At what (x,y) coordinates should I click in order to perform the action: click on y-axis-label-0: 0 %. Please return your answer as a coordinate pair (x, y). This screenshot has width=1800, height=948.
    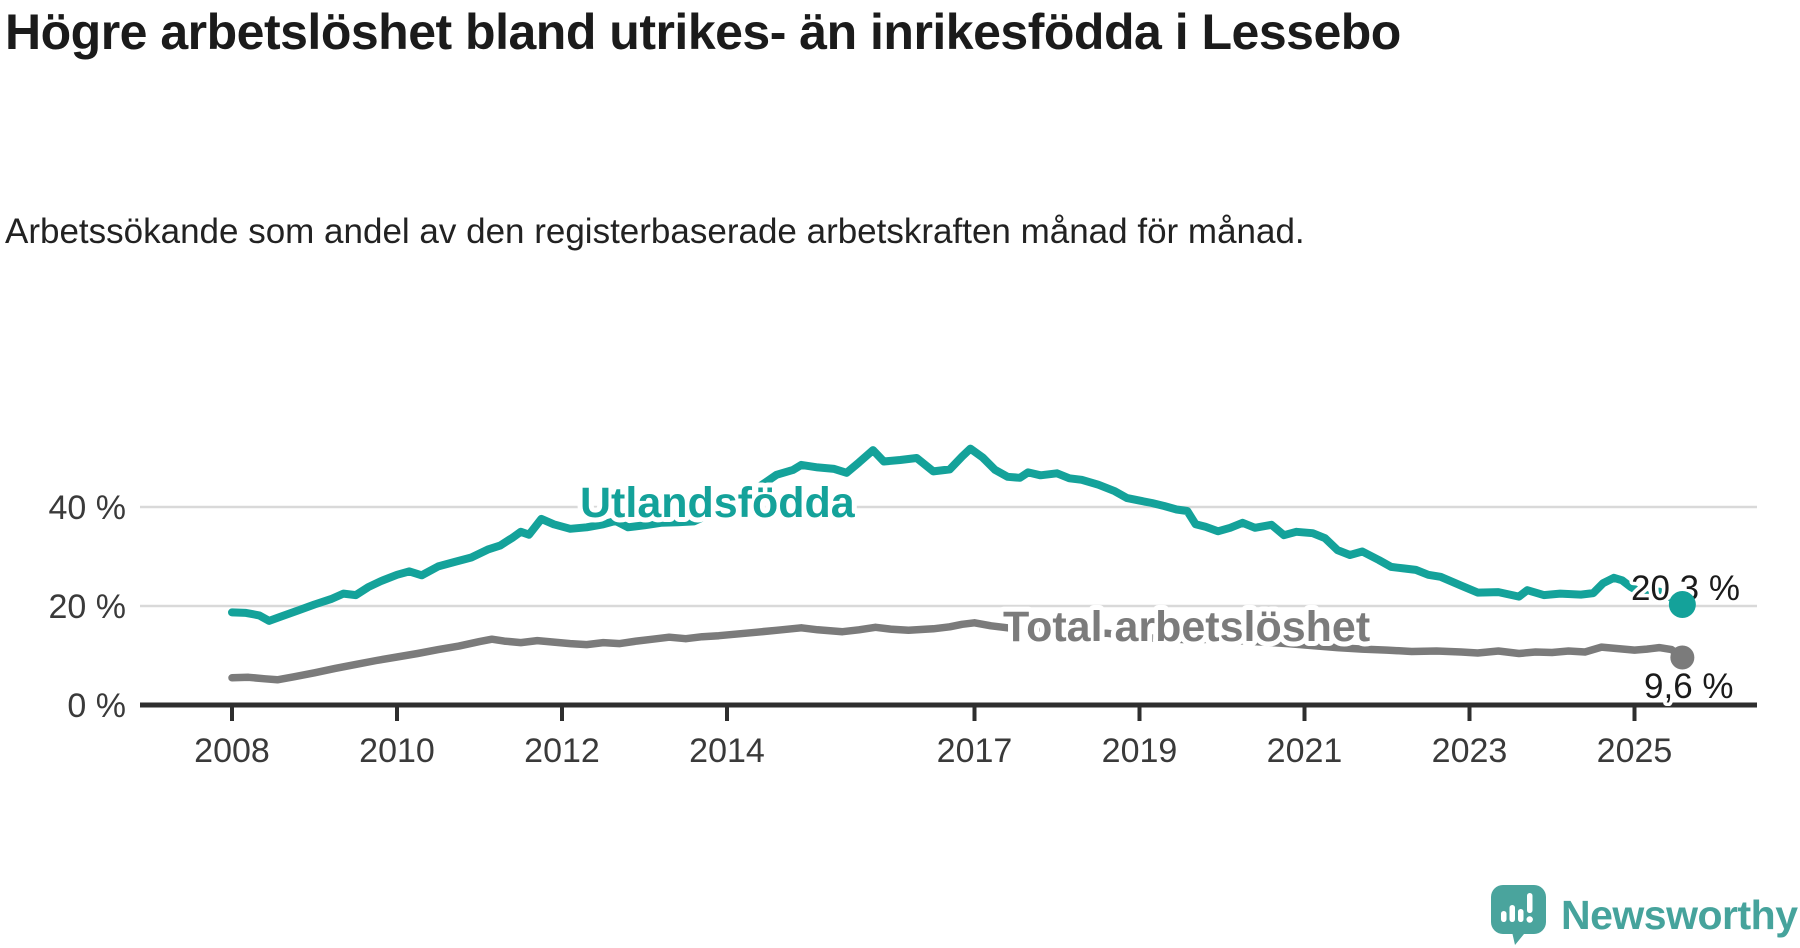
    Looking at the image, I should click on (96, 706).